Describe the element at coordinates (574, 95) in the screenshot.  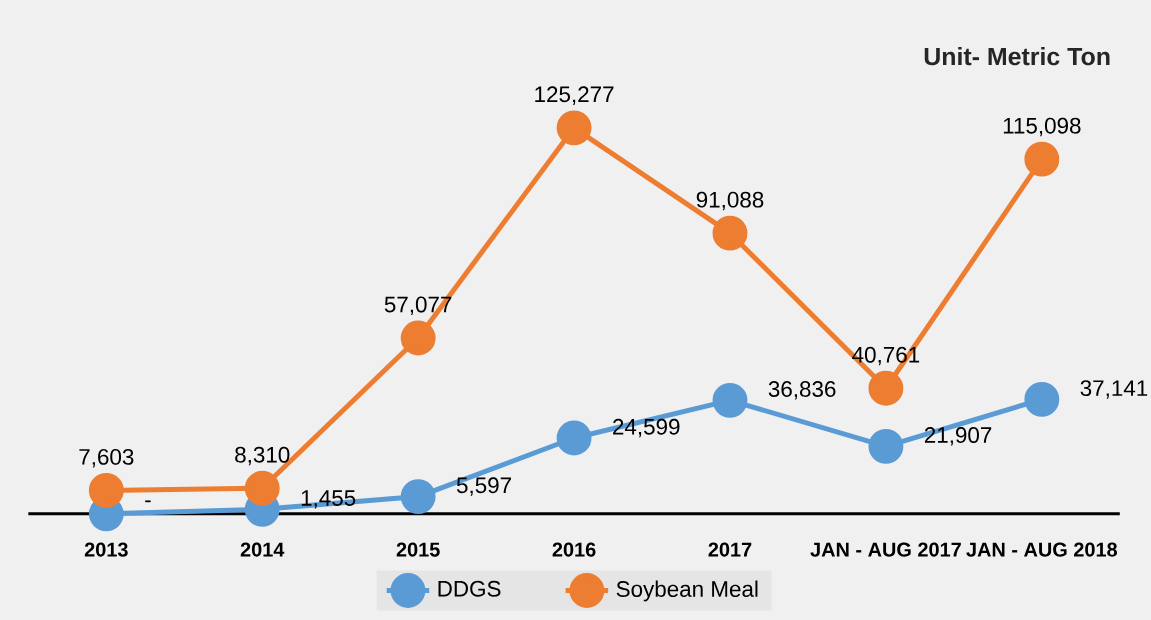
I see `data-label: 125,277` at that location.